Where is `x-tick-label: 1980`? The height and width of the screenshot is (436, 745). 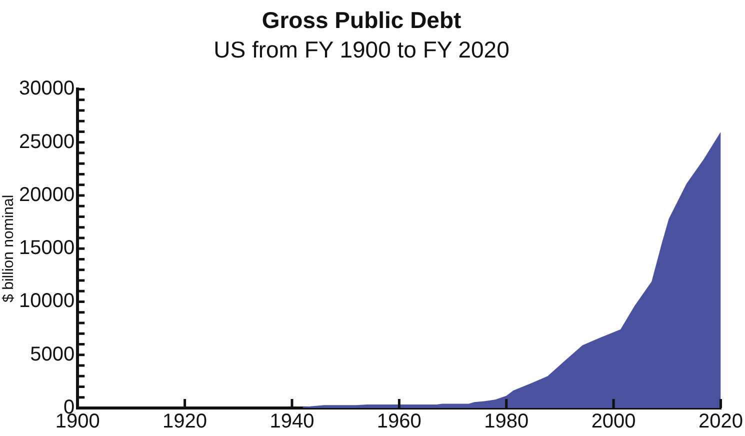
x-tick-label: 1980 is located at coordinates (506, 421).